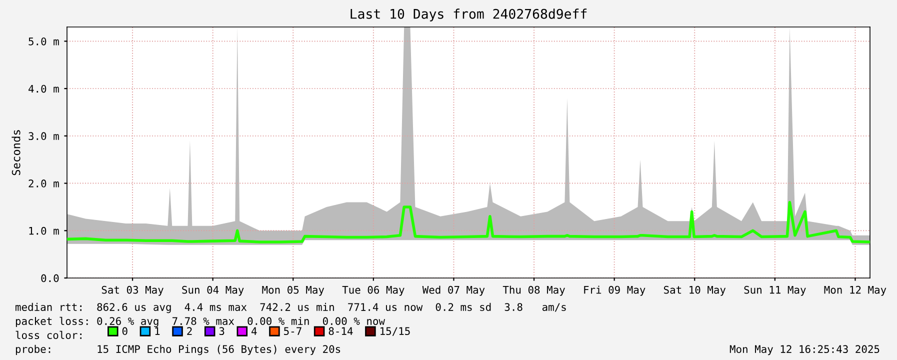  What do you see at coordinates (468, 222) in the screenshot?
I see `line-series` at bounding box center [468, 222].